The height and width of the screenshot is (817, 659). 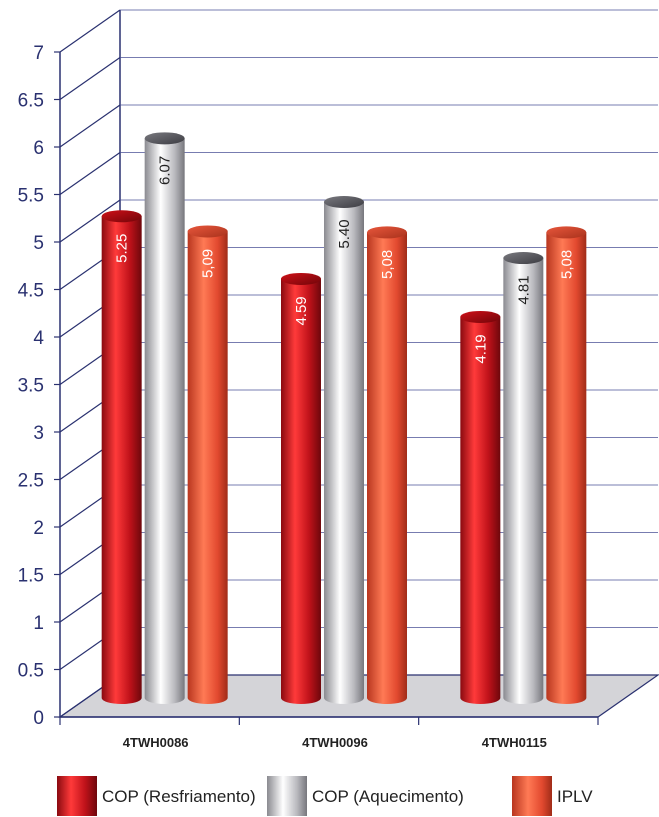 What do you see at coordinates (38, 528) in the screenshot?
I see `y-tick-label: 2` at bounding box center [38, 528].